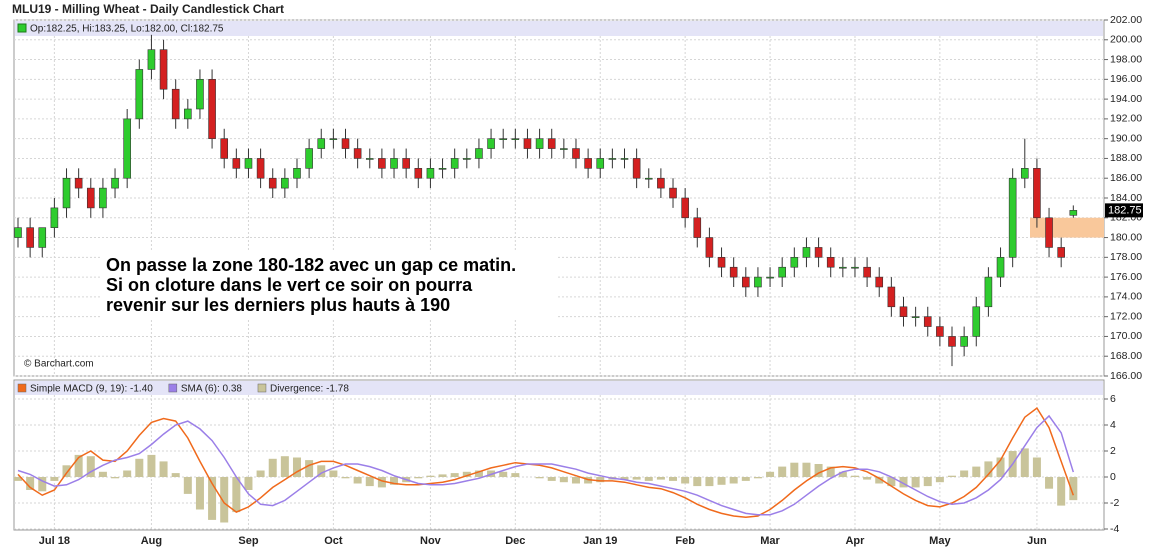 This screenshot has width=1161, height=550. I want to click on x-tick-label: Sep, so click(248, 541).